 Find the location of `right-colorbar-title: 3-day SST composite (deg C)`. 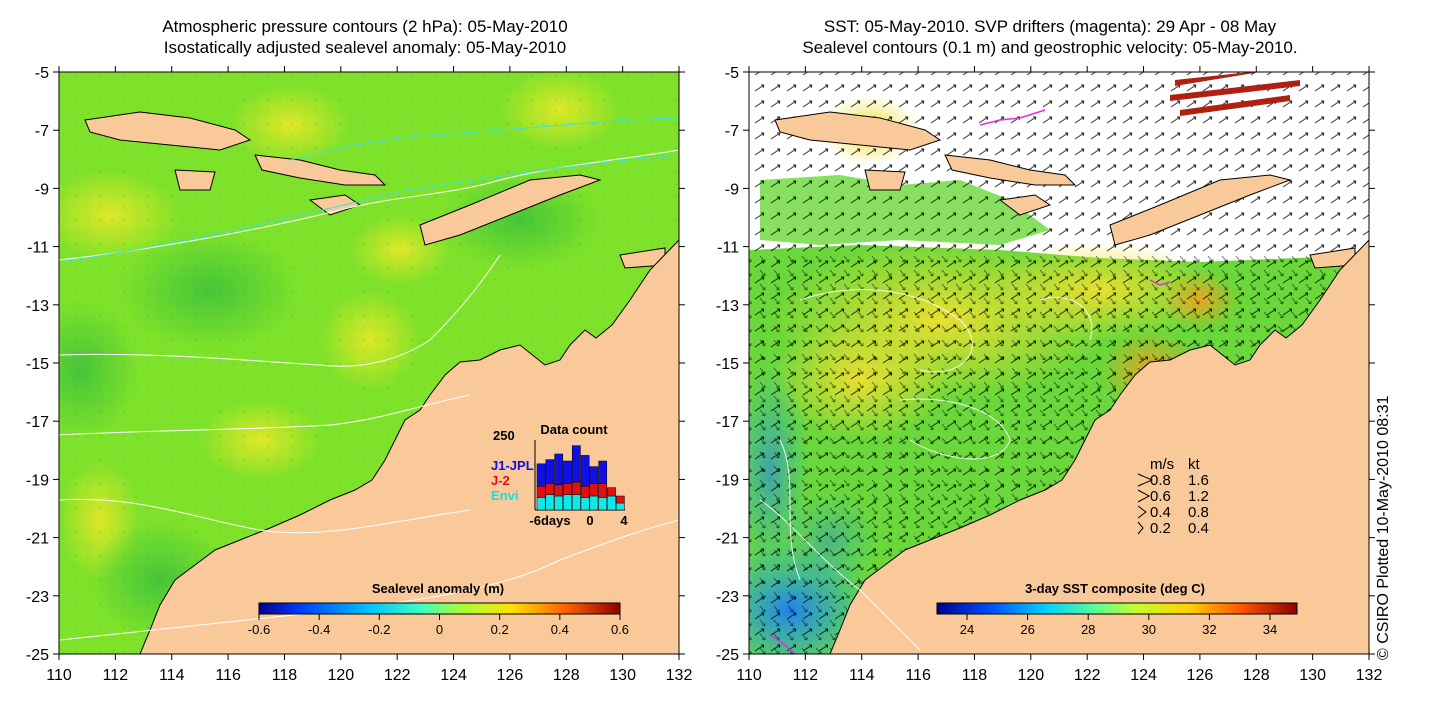

right-colorbar-title: 3-day SST composite (deg C) is located at coordinates (1115, 588).